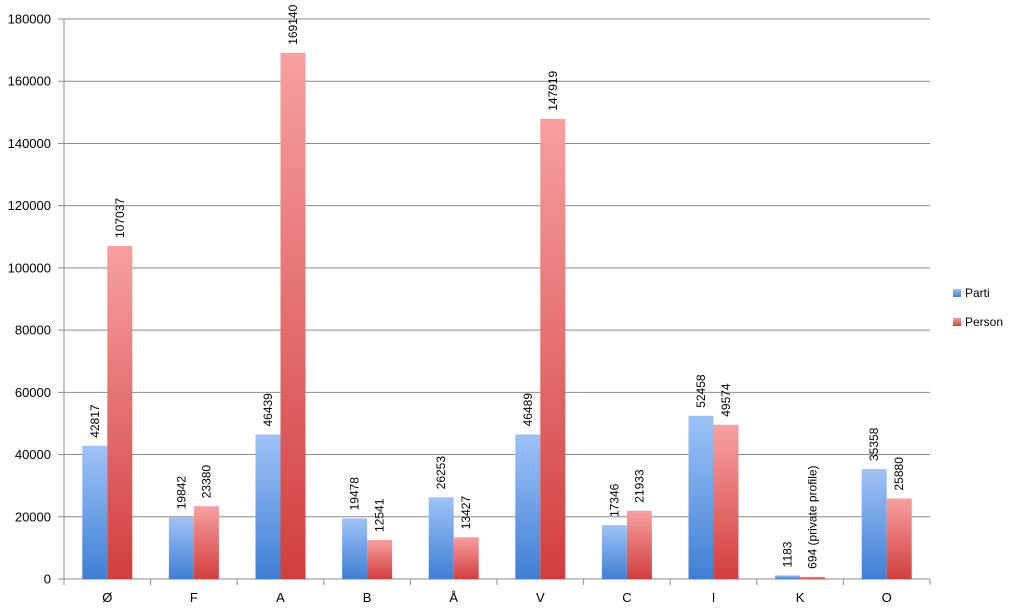 Image resolution: width=1024 pixels, height=615 pixels. I want to click on x-tick-label: B, so click(367, 597).